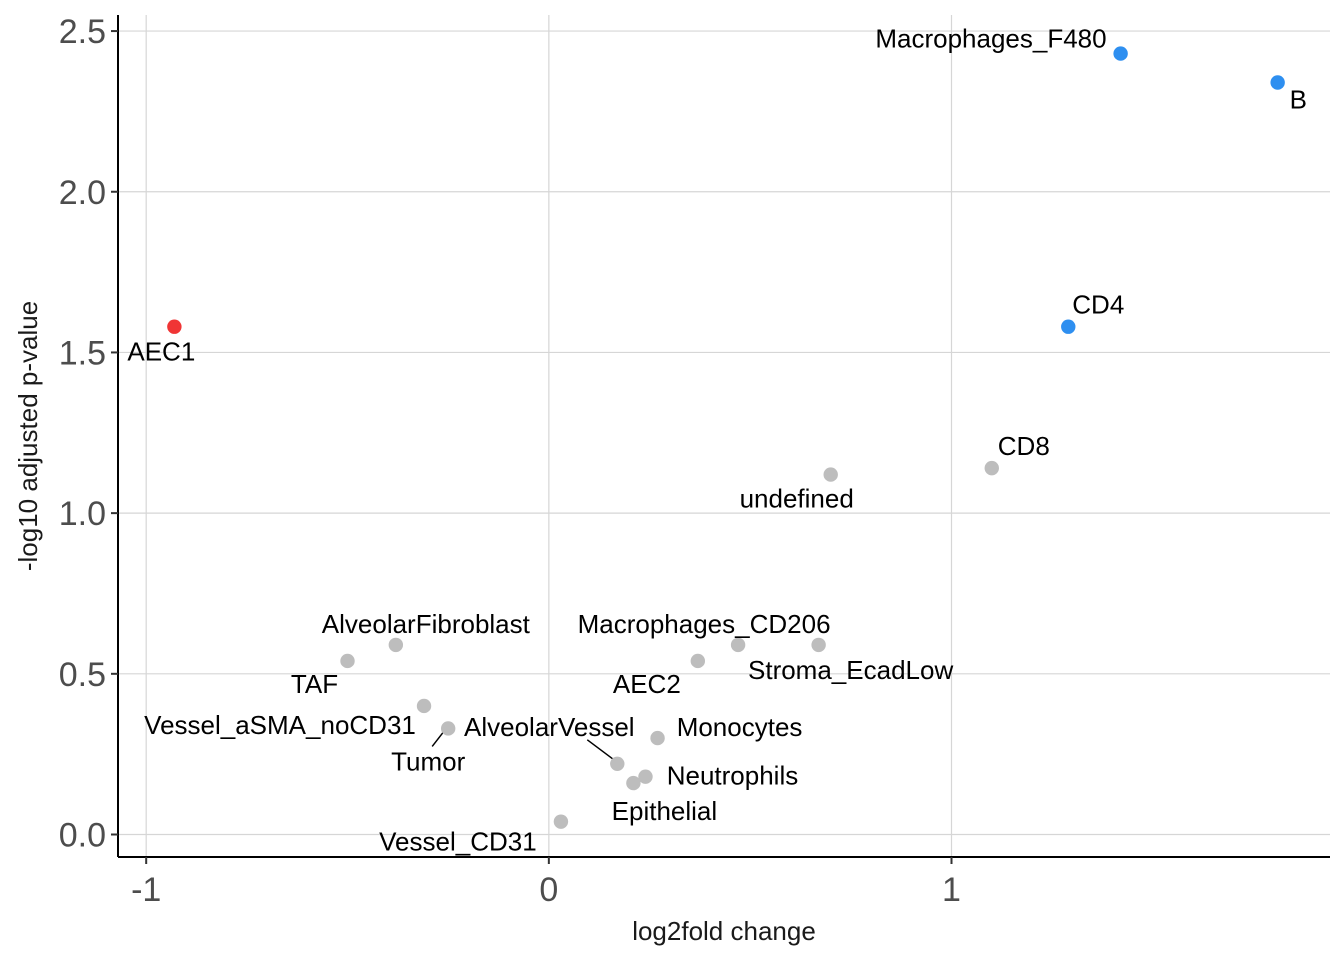 This screenshot has width=1344, height=960. Describe the element at coordinates (82, 353) in the screenshot. I see `y-tick-label: 1.5` at that location.